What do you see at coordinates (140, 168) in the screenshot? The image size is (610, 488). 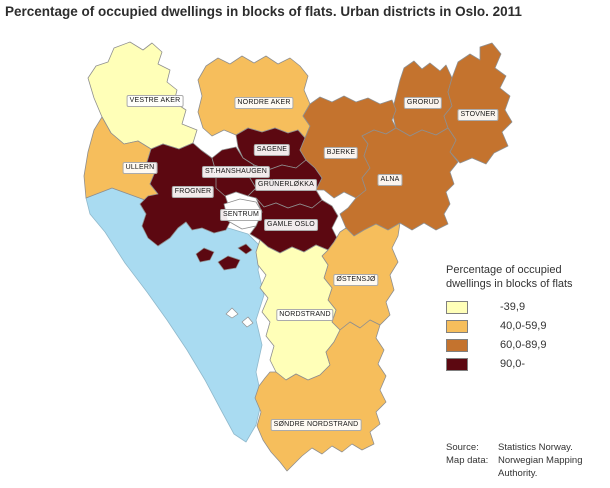 I see `district-label-ullern: ULLERN` at bounding box center [140, 168].